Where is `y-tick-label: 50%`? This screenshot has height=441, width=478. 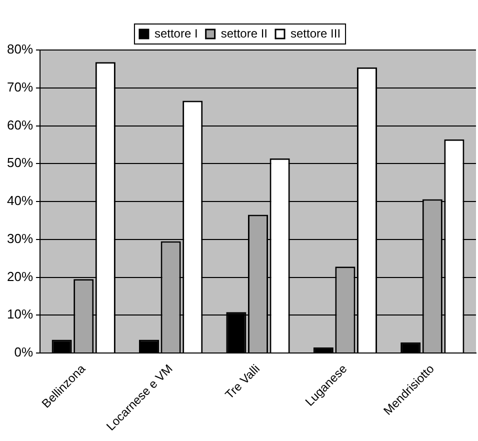 y-tick-label: 50% is located at coordinates (20, 162).